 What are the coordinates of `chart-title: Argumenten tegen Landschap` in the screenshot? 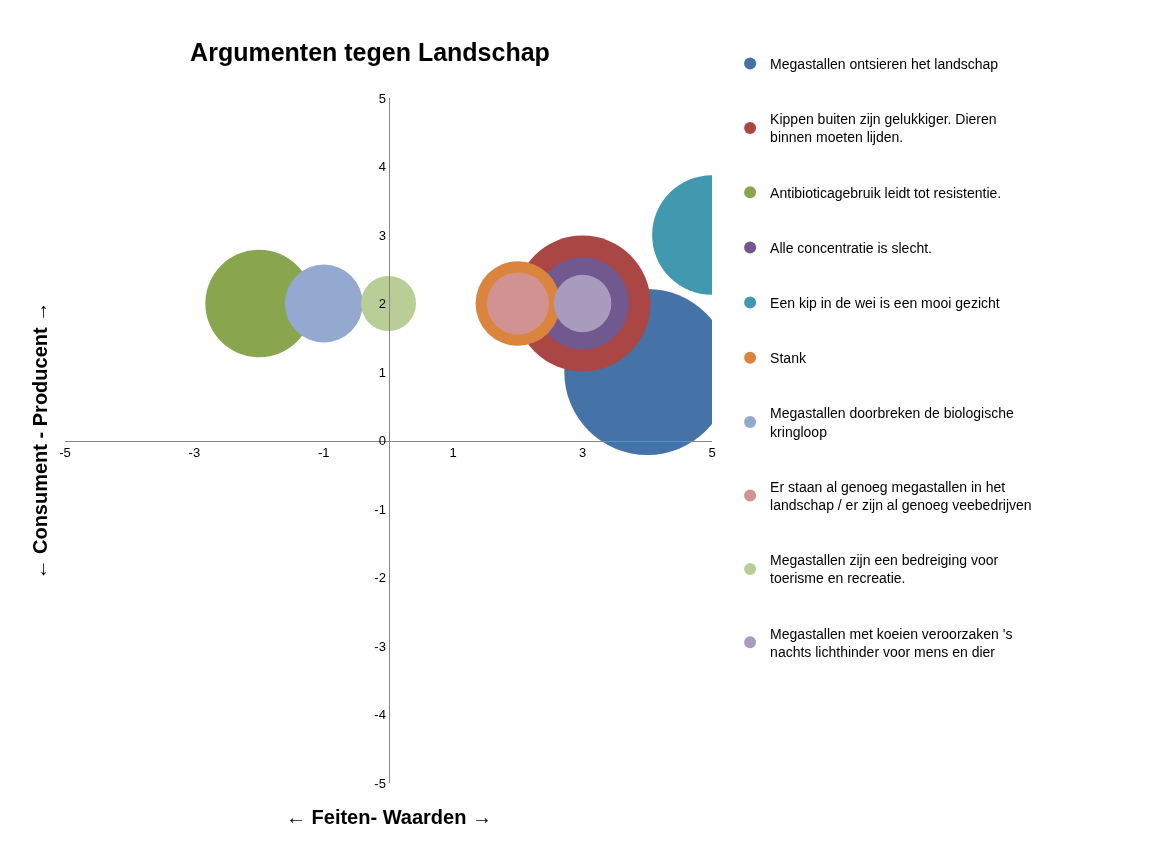 It's located at (370, 51).